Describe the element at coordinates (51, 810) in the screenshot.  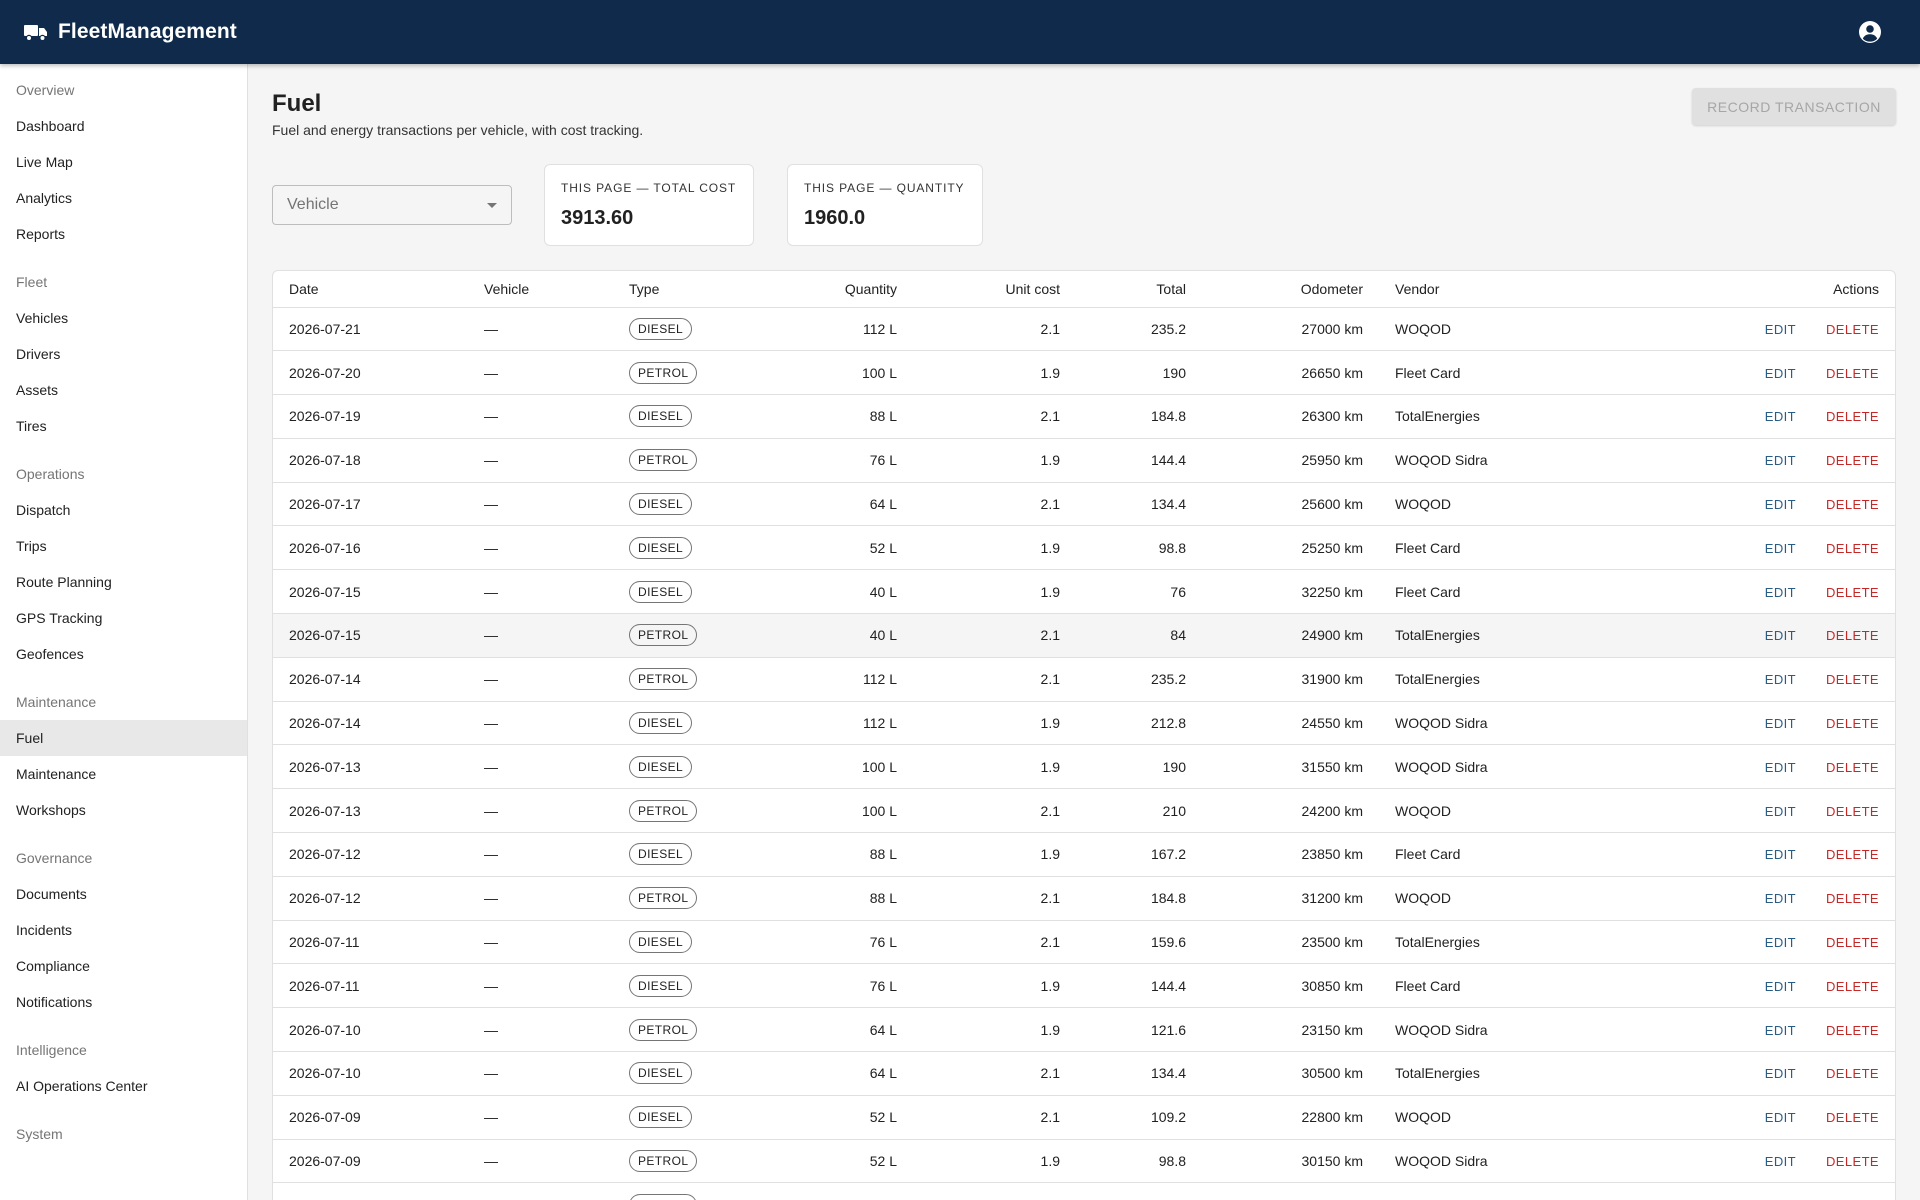
I see `sidebar-item-workshops: Workshops` at that location.